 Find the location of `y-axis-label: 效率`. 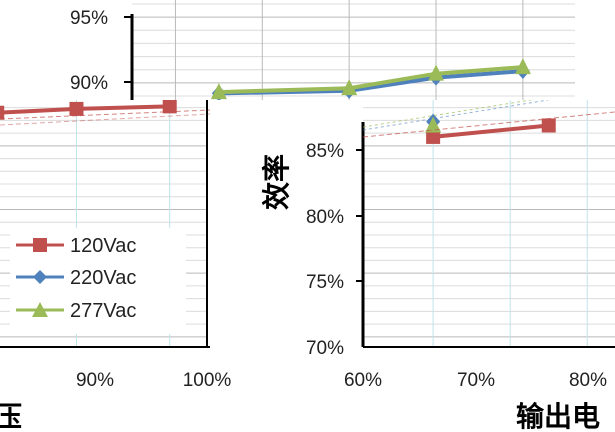

y-axis-label: 效率 is located at coordinates (276, 182).